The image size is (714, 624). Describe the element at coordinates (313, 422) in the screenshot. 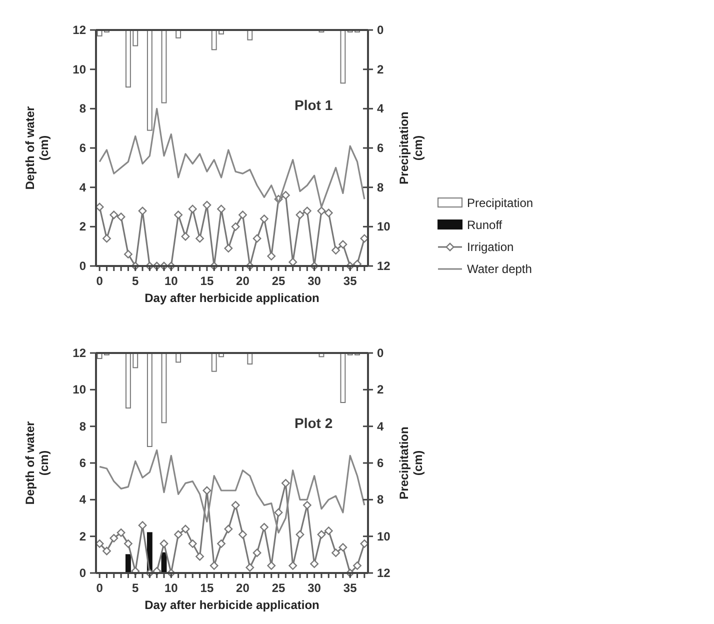

I see `text: Plot 2` at that location.